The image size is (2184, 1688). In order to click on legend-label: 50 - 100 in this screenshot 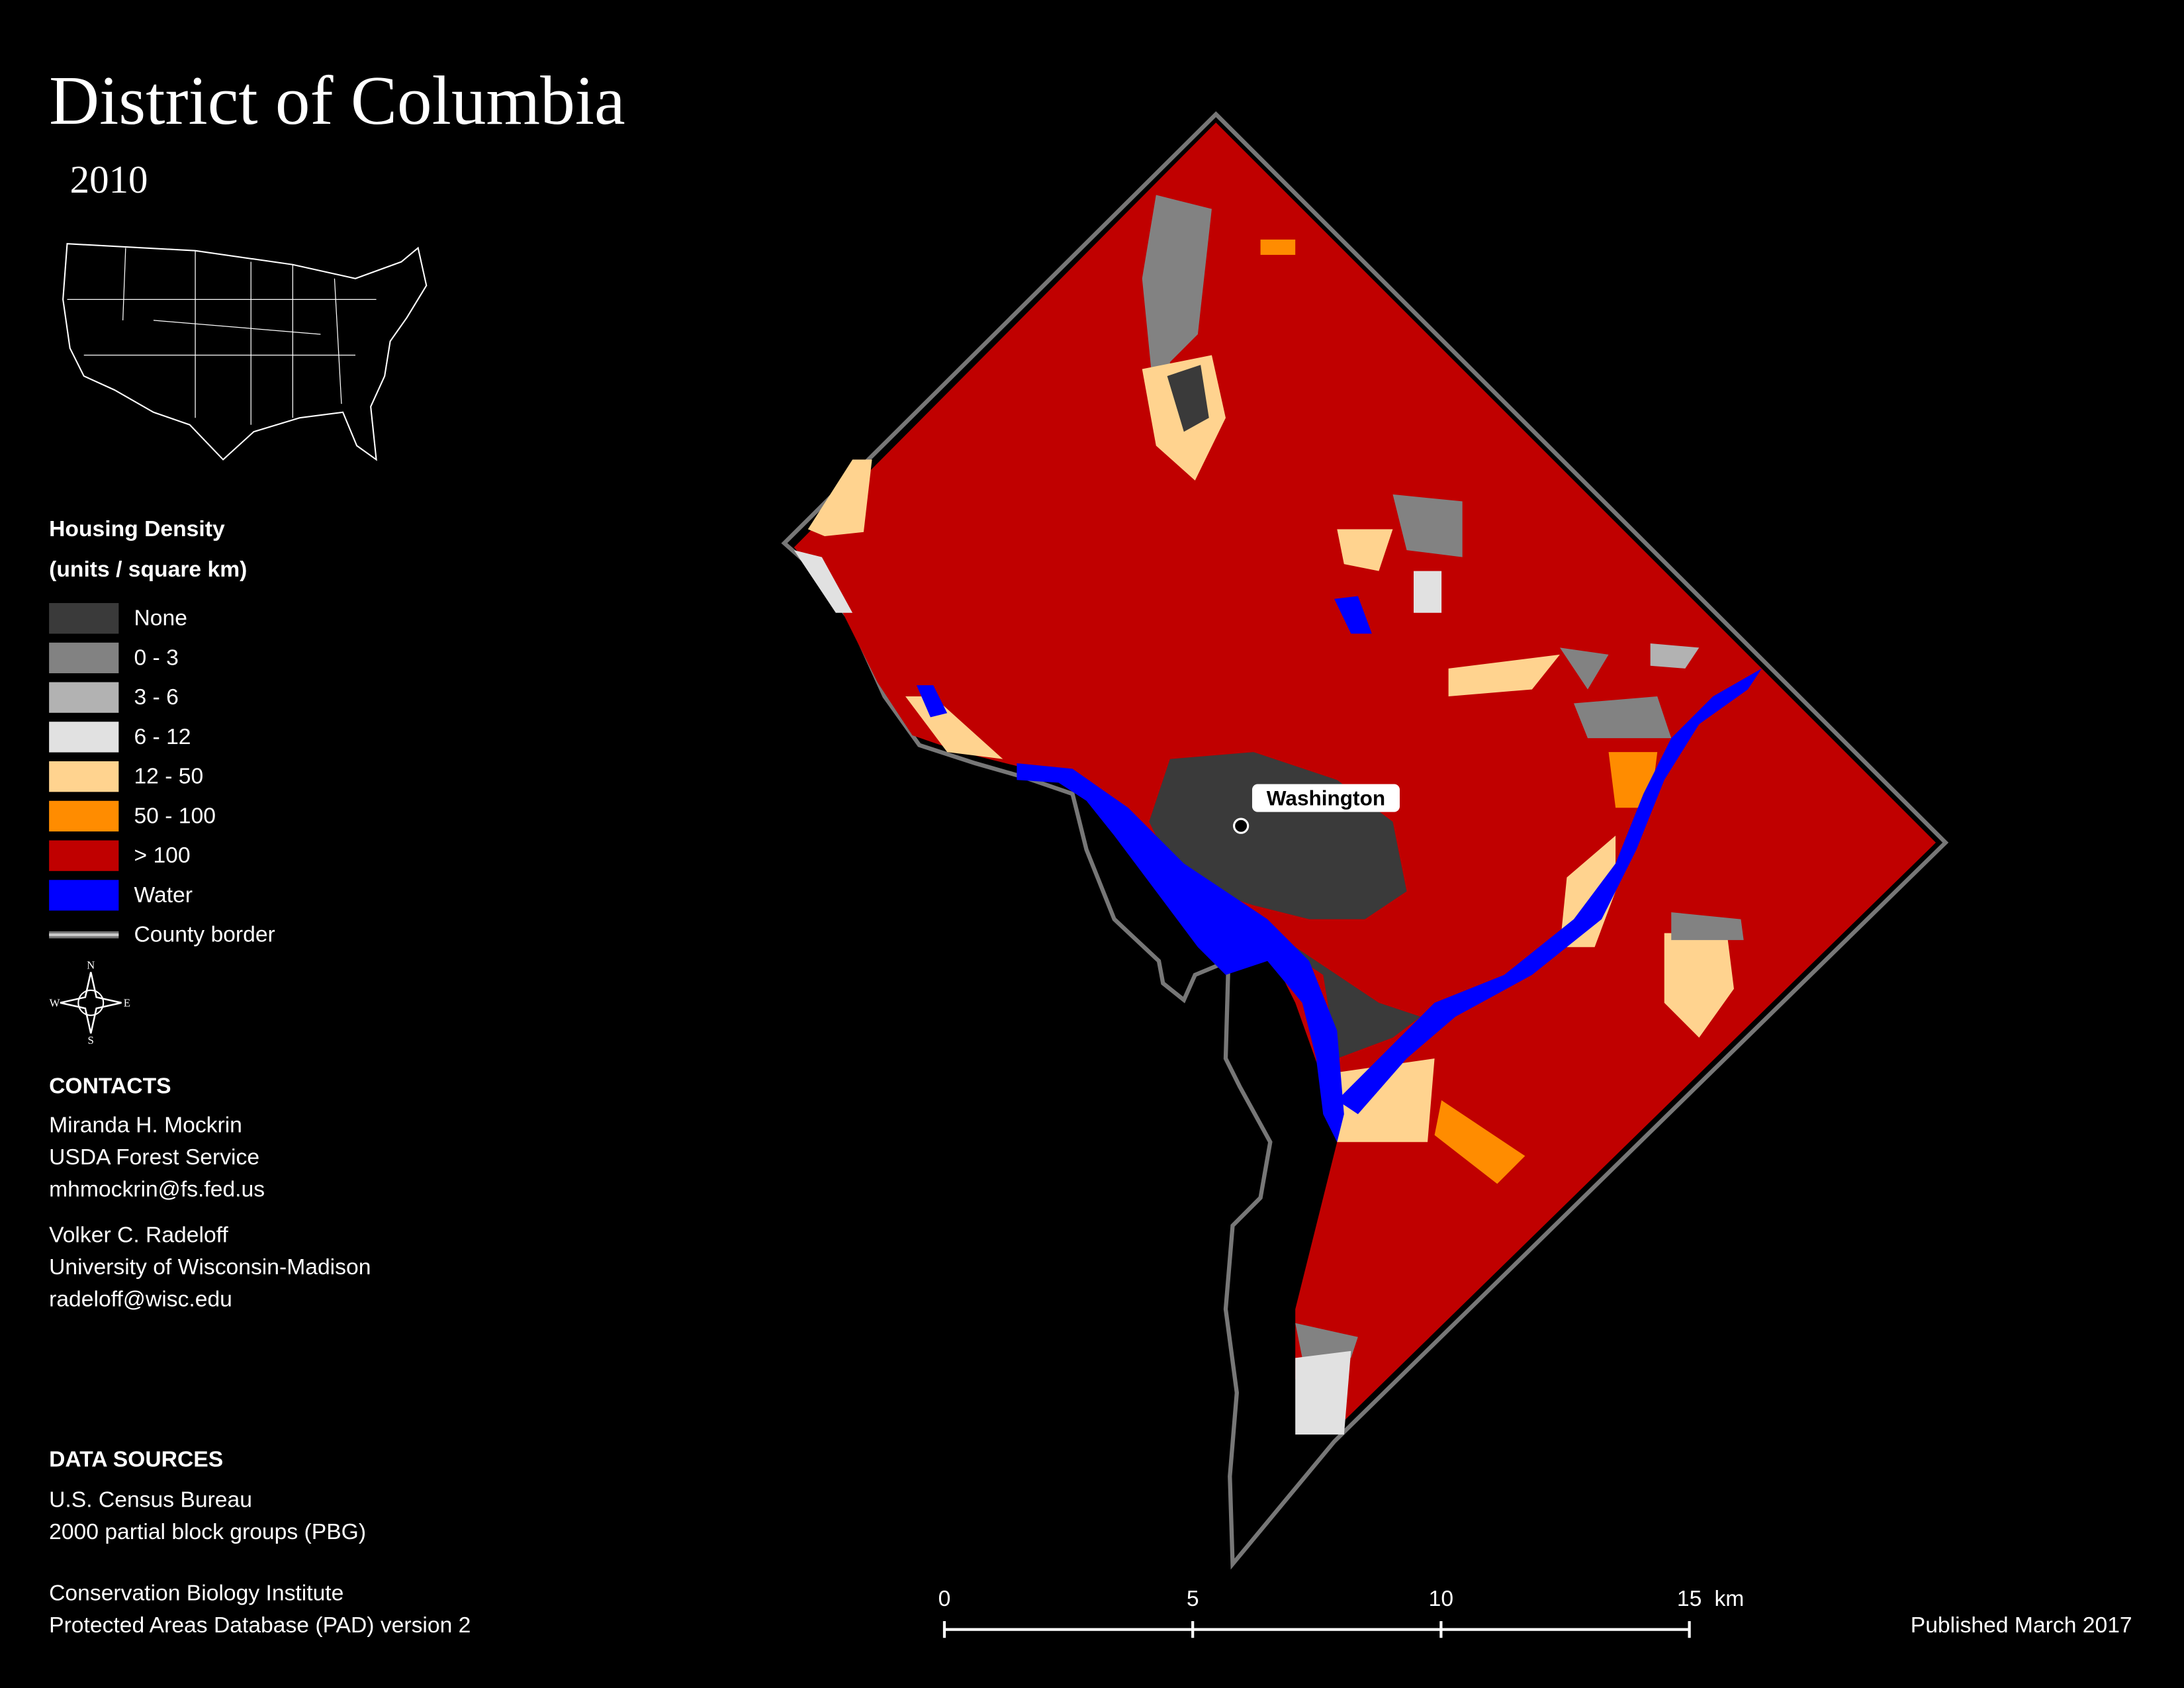, I will do `click(175, 816)`.